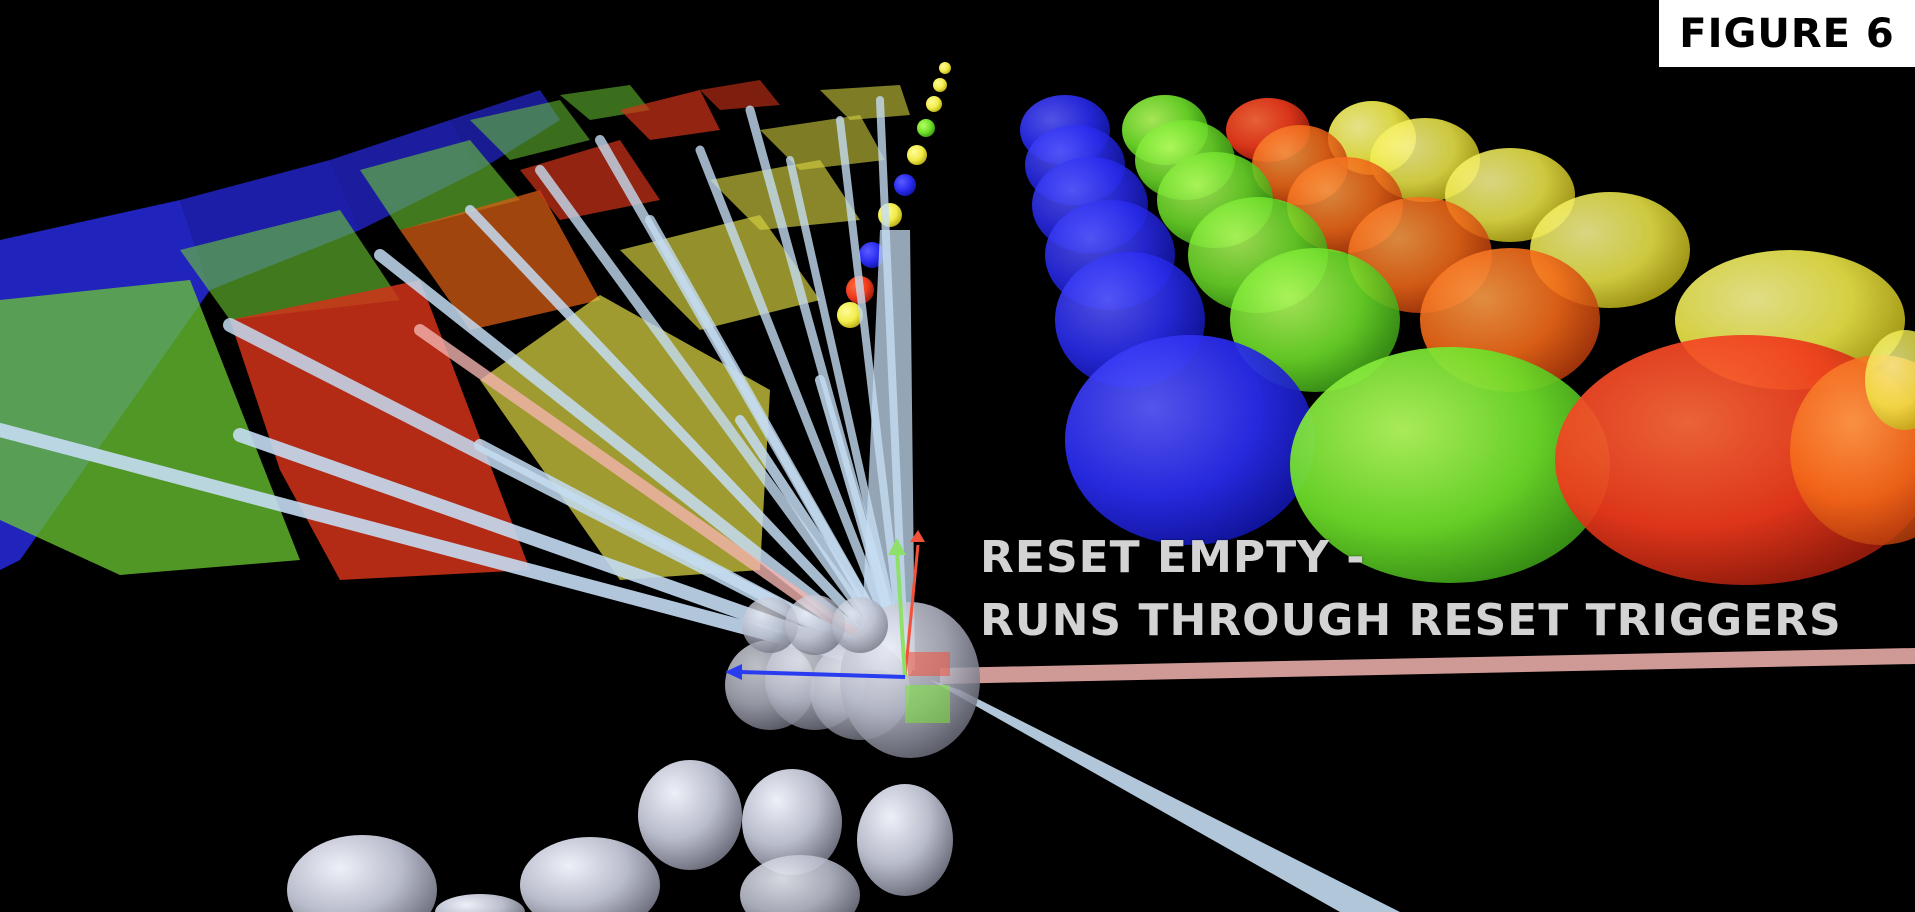 This screenshot has width=1915, height=912. Describe the element at coordinates (1411, 620) in the screenshot. I see `caption-line-2: RUNS THROUGH RESET TRIGGERS` at that location.